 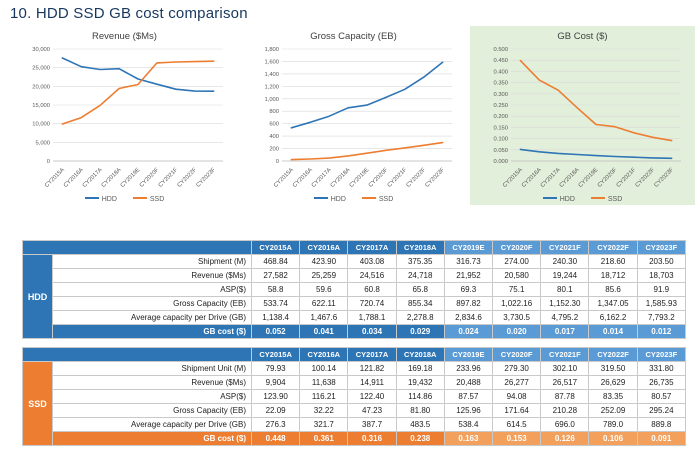 I want to click on data-cell: 252.09, so click(x=613, y=410).